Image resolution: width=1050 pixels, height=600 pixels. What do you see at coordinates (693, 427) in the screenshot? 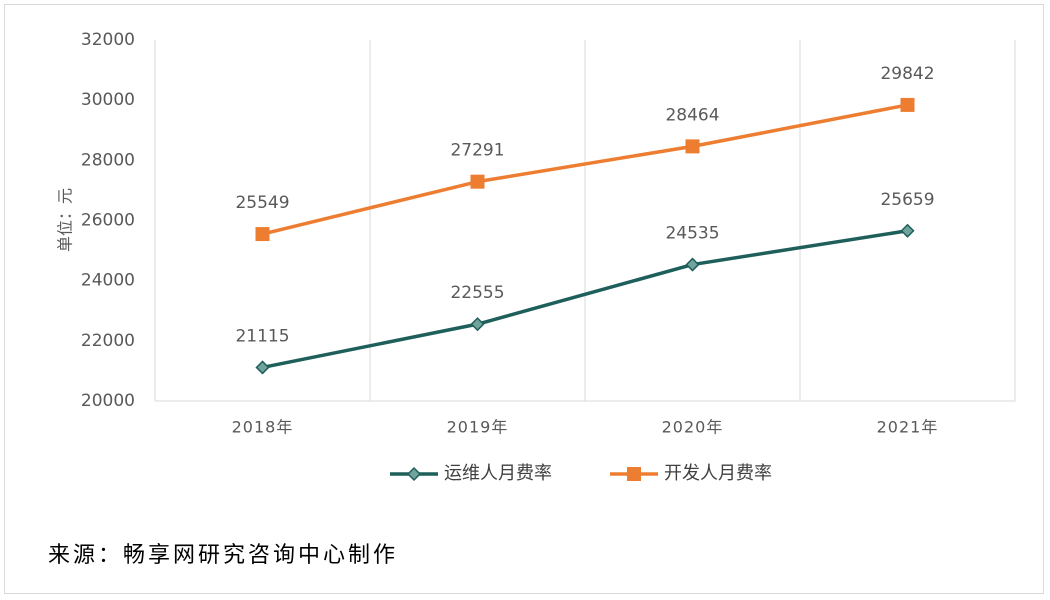
I see `x-tick-label: 2020年` at bounding box center [693, 427].